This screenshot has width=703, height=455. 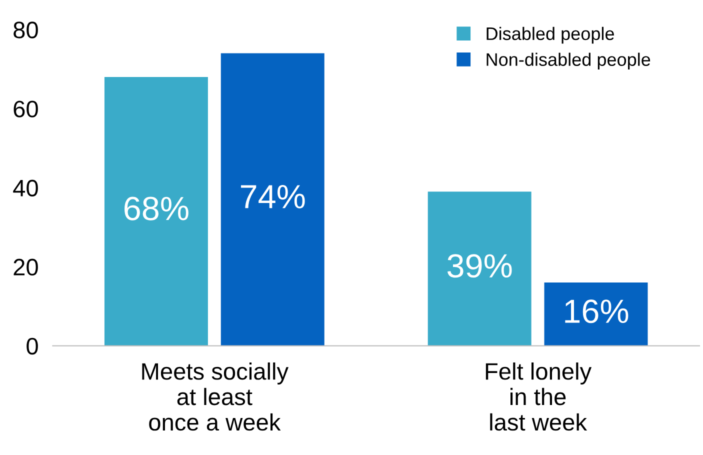 I want to click on legend-label: Disabled people, so click(x=550, y=35).